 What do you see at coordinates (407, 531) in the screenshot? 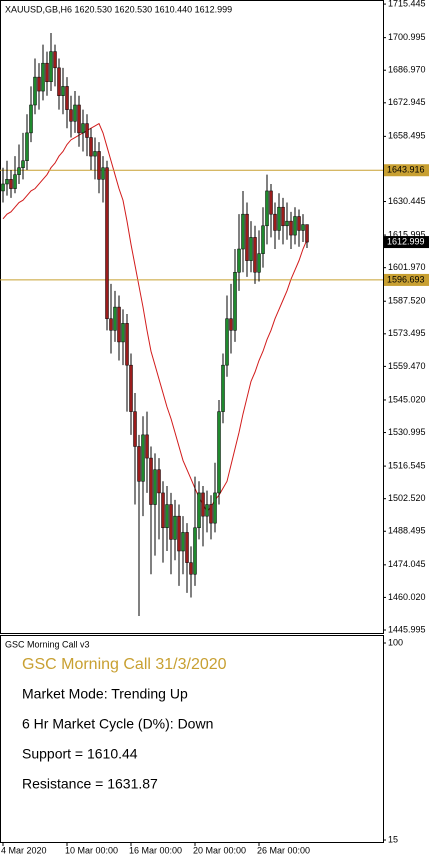
I see `y-tick-label: 1488.495` at bounding box center [407, 531].